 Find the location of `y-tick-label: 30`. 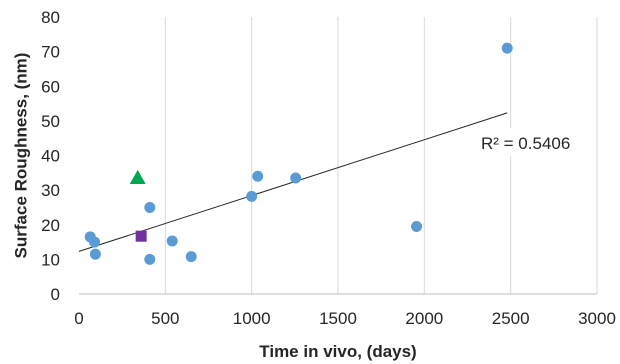

y-tick-label: 30 is located at coordinates (50, 190).